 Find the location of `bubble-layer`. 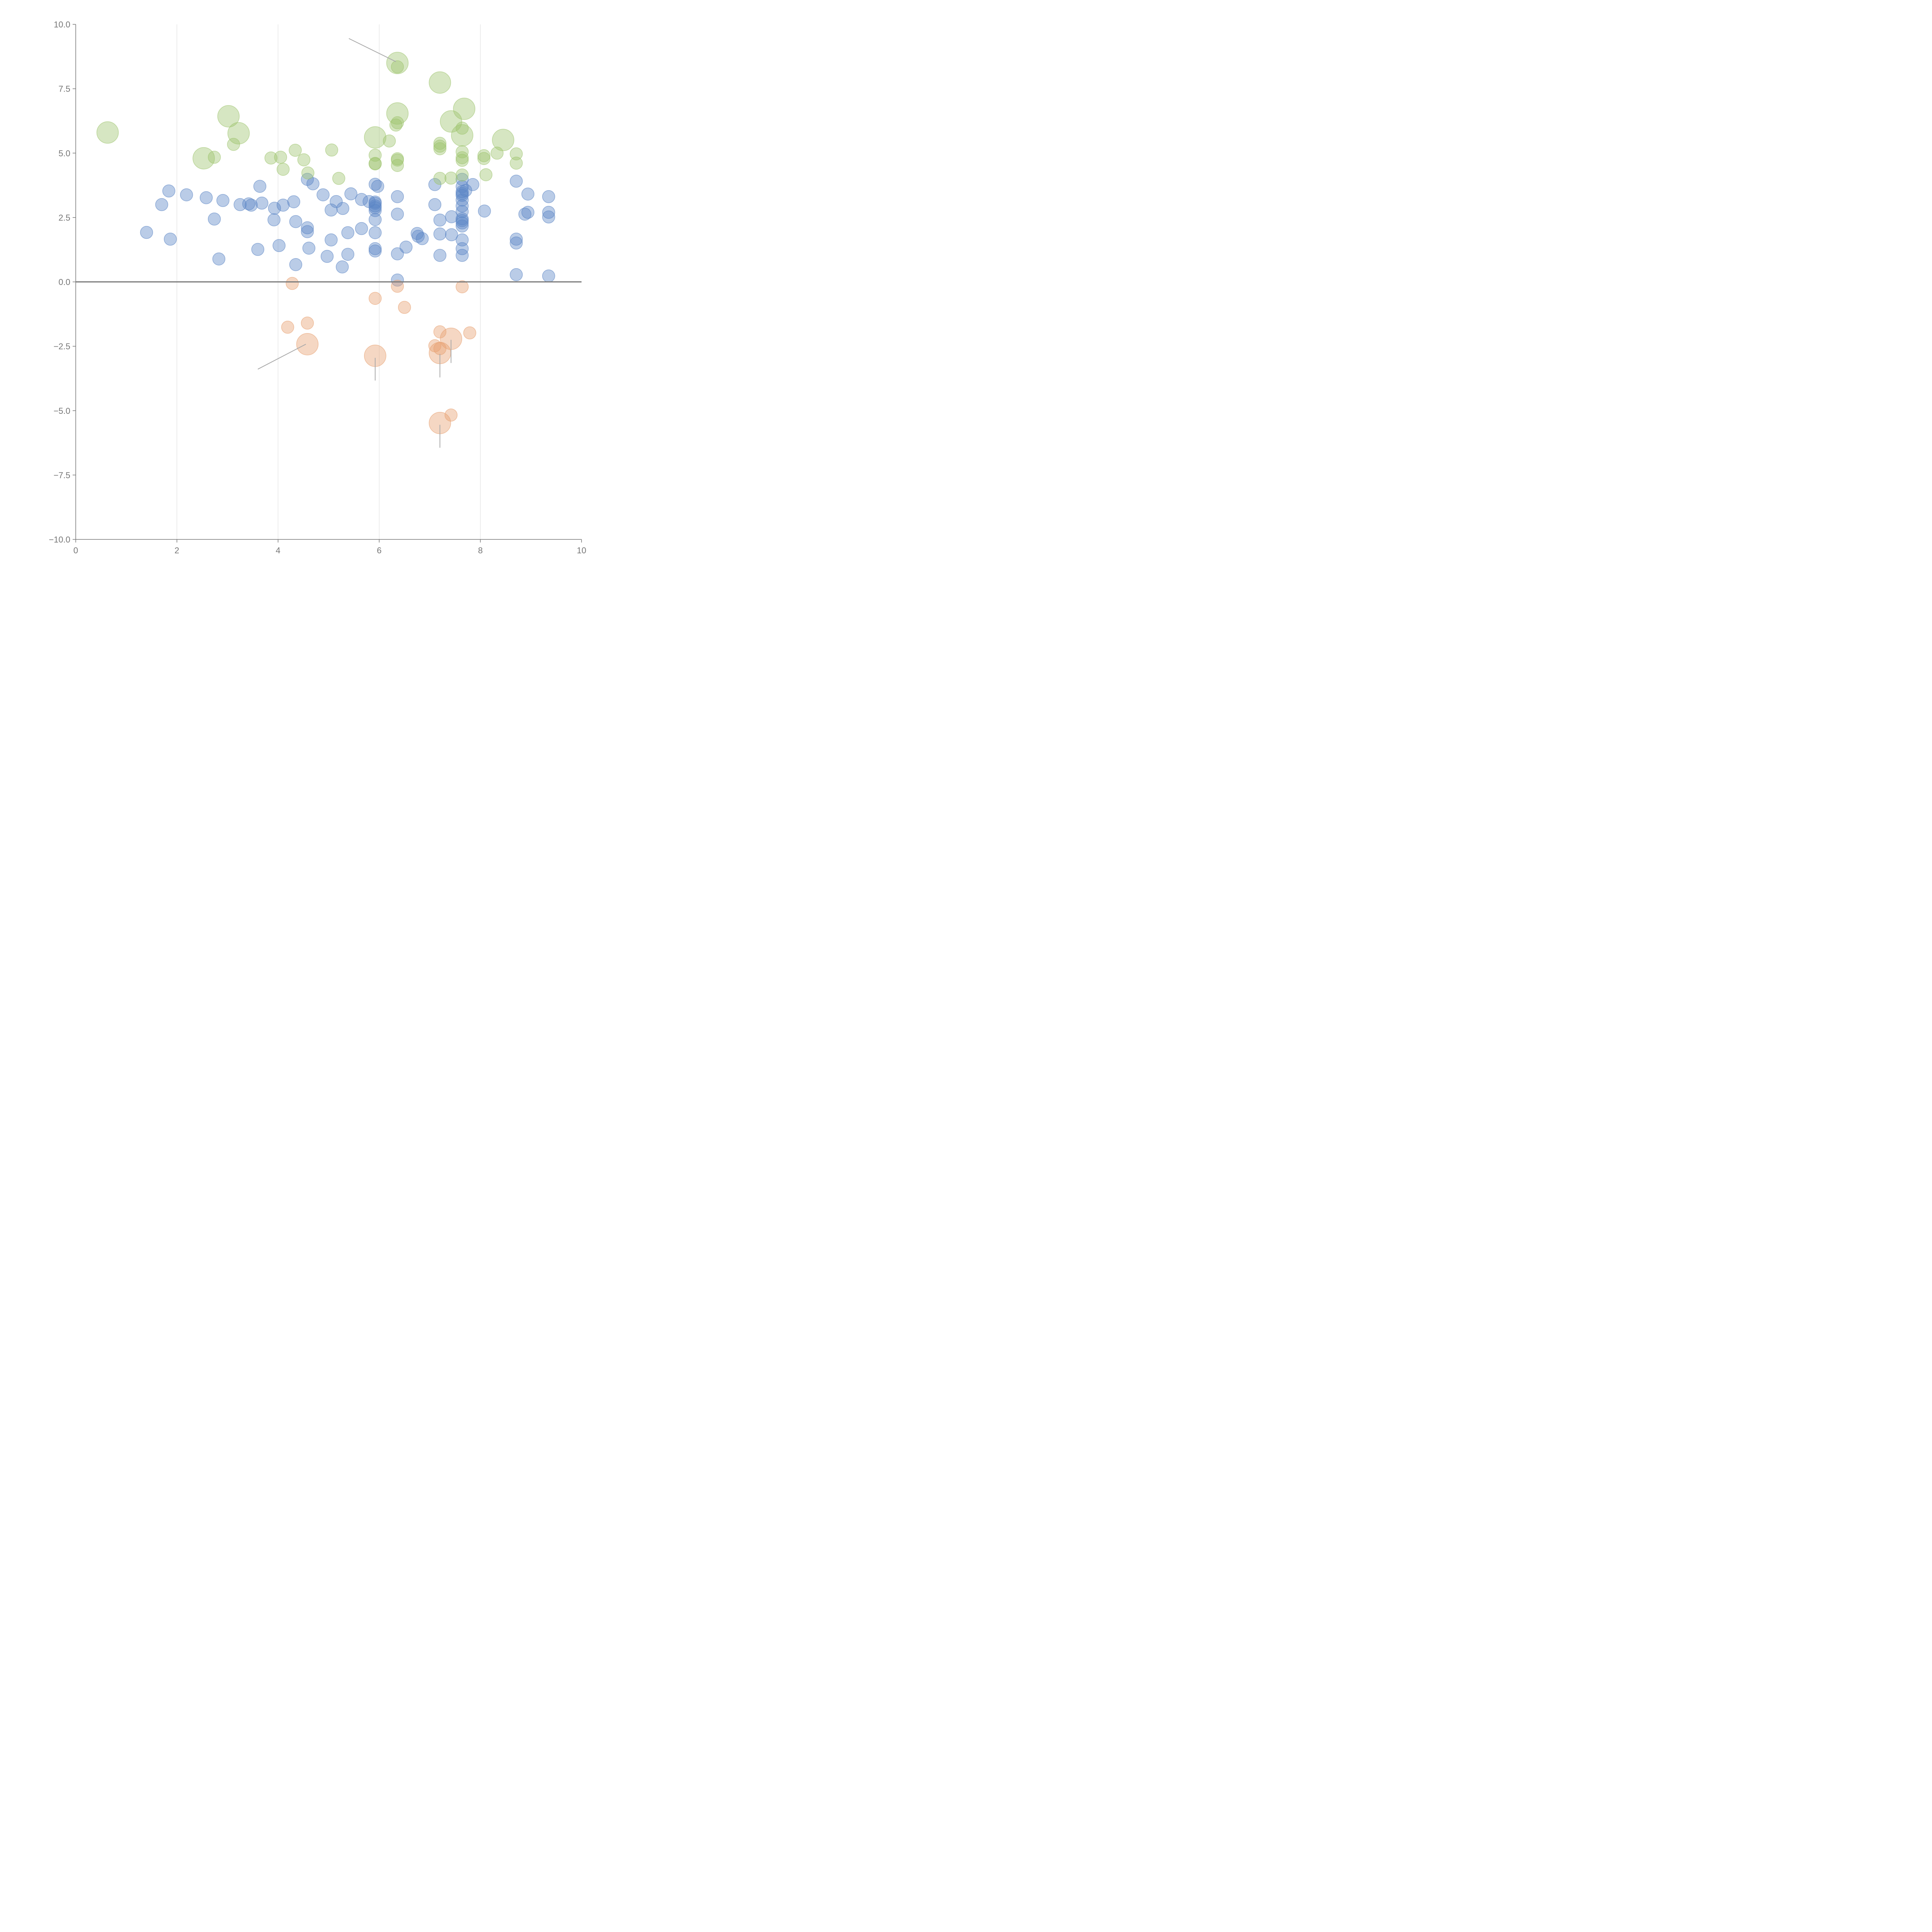

bubble-layer is located at coordinates (326, 243).